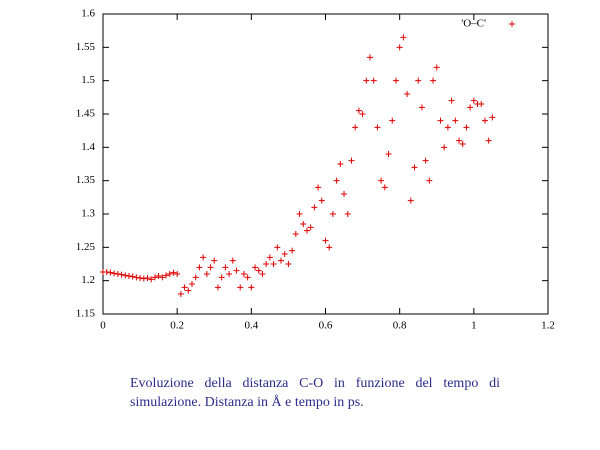 This screenshot has width=600, height=450. What do you see at coordinates (88, 280) in the screenshot?
I see `y-tick-label: 1.2` at bounding box center [88, 280].